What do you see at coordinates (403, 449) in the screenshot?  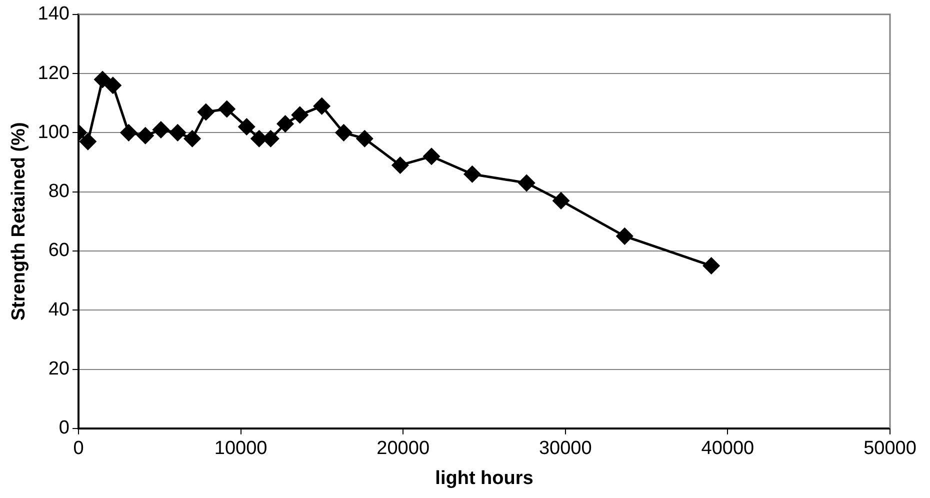 I see `x-tick-label: 20000` at bounding box center [403, 449].